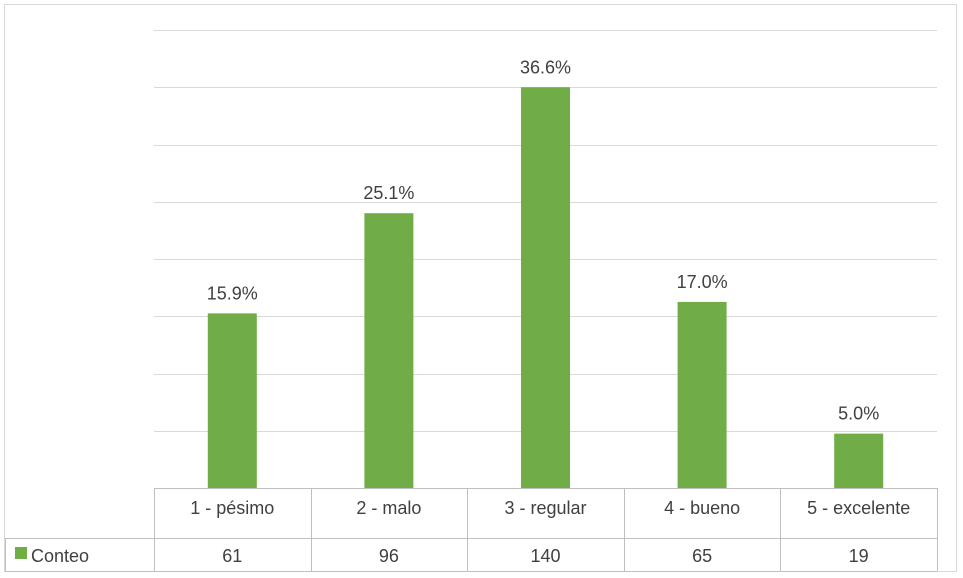  Describe the element at coordinates (545, 67) in the screenshot. I see `data-label: 36.6%` at that location.